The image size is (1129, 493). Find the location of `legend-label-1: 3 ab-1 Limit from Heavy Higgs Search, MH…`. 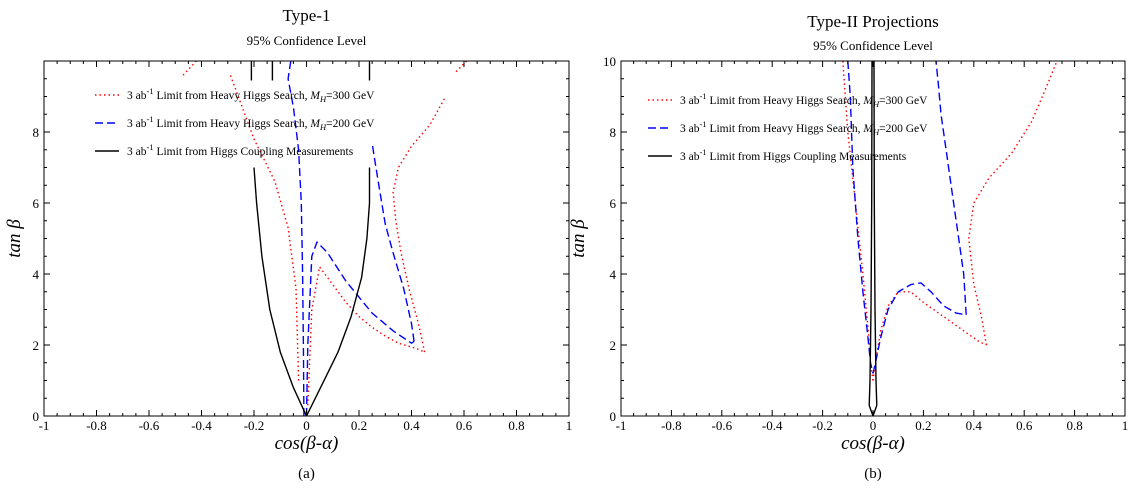

legend-label-1: 3 ab-1 Limit from Heavy Higgs Search, MH… is located at coordinates (251, 95).